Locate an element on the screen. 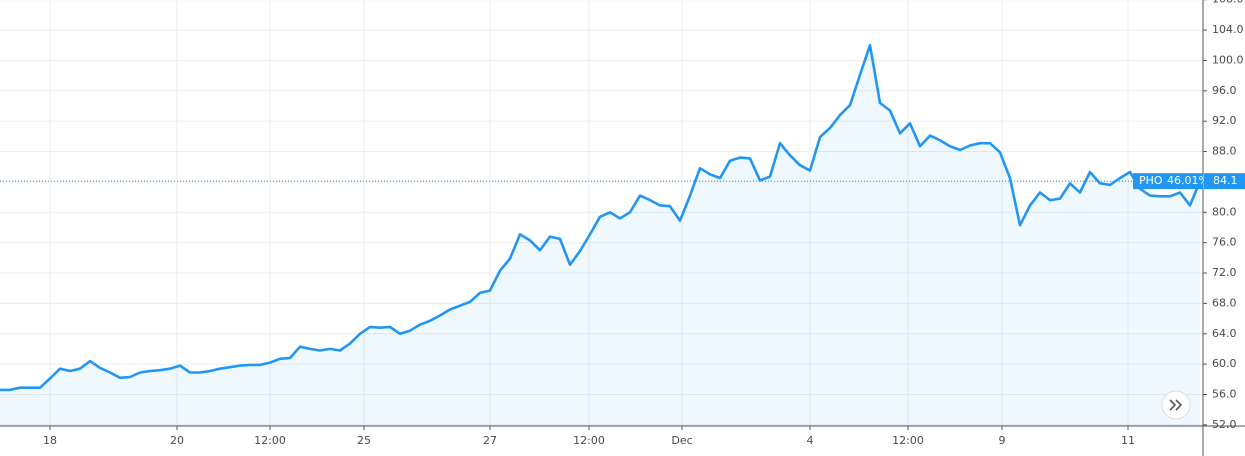 This screenshot has width=1245, height=456. y-tick-label: 92.0 is located at coordinates (1224, 120).